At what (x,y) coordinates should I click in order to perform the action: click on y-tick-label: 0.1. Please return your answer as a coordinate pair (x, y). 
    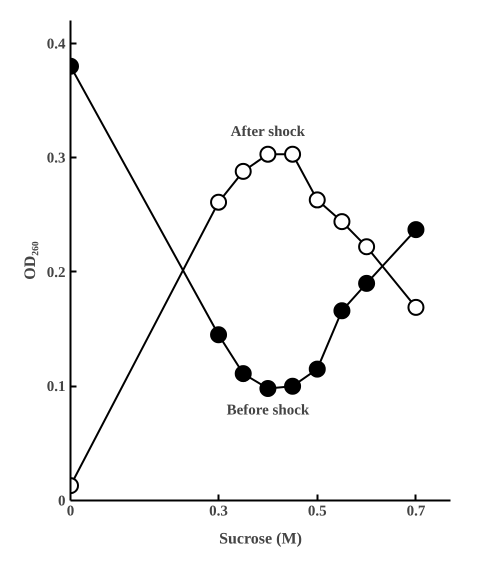
    Looking at the image, I should click on (56, 387).